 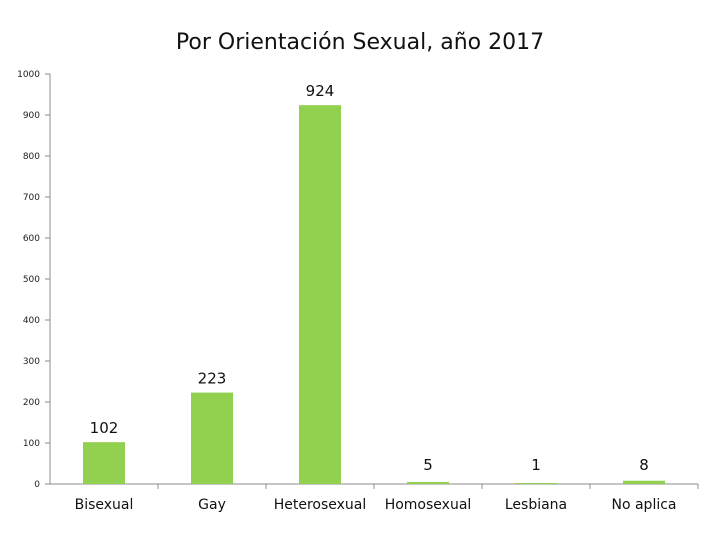 What do you see at coordinates (536, 465) in the screenshot?
I see `data-label: 1` at bounding box center [536, 465].